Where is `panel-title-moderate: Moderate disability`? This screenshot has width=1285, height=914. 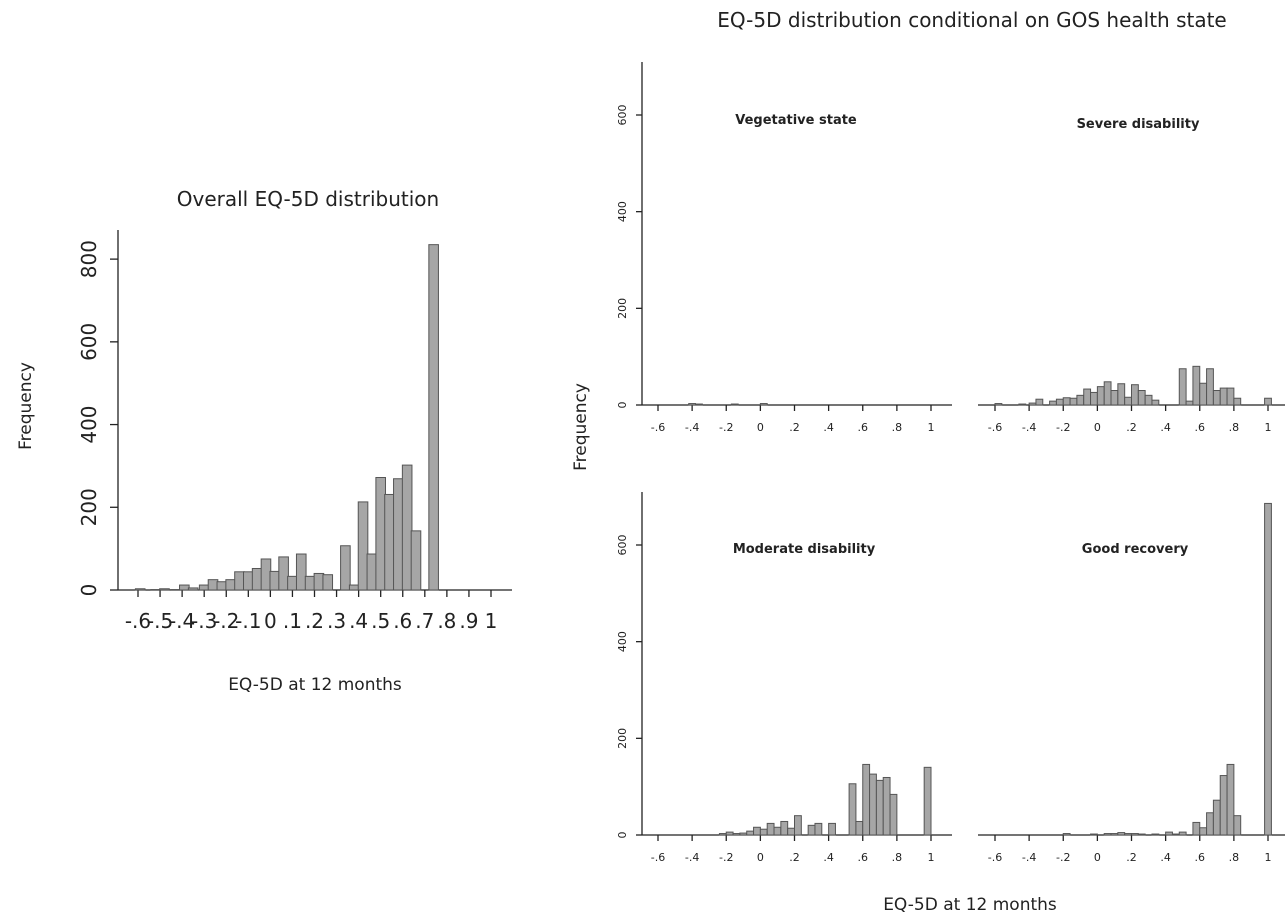
panel-title-moderate: Moderate disability is located at coordinates (804, 549).